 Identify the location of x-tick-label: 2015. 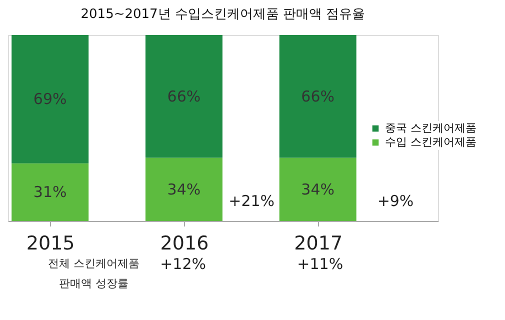
(50, 243).